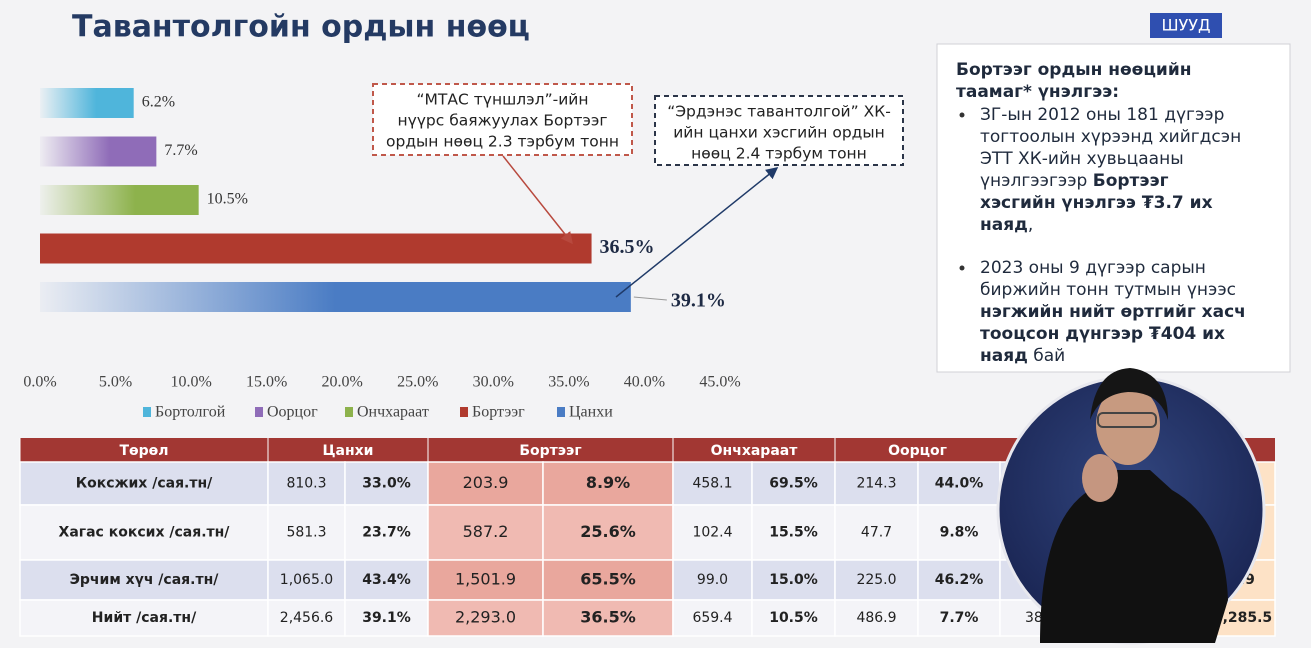  I want to click on x-tick-label: 25.0%, so click(417, 382).